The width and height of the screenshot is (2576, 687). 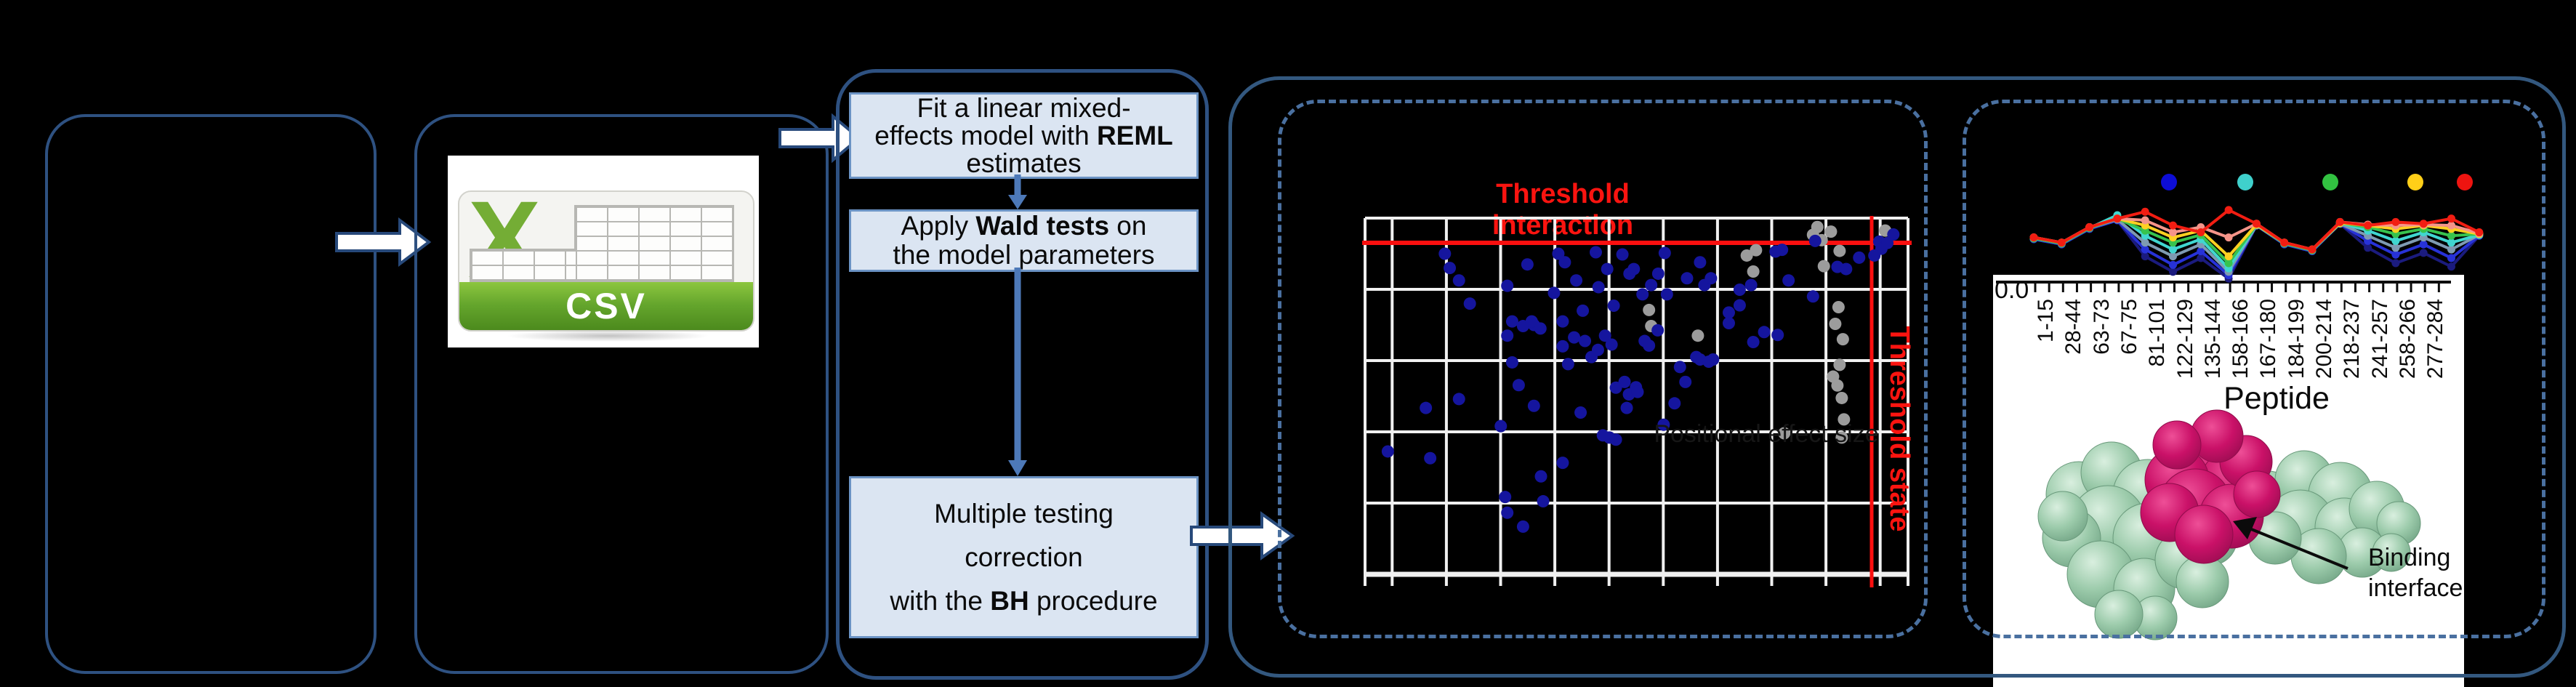 I want to click on csv-band: CSV, so click(x=606, y=306).